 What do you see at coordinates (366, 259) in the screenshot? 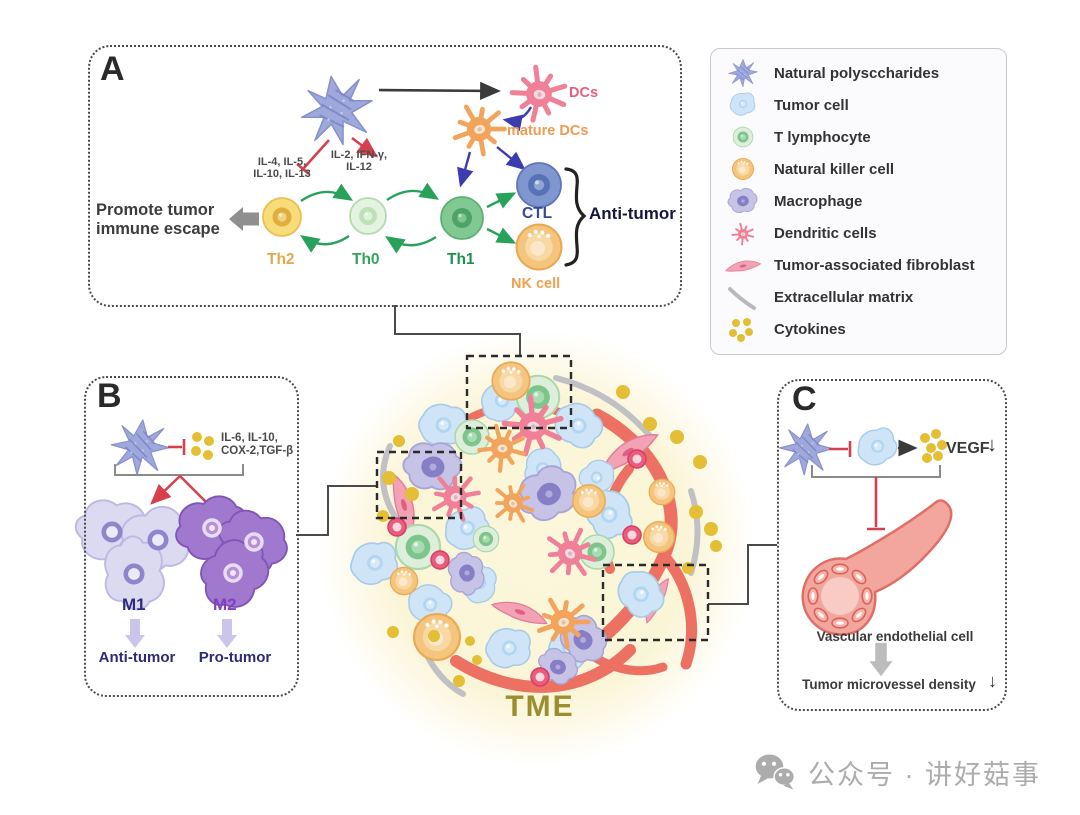
I see `th0-label: Th0` at bounding box center [366, 259].